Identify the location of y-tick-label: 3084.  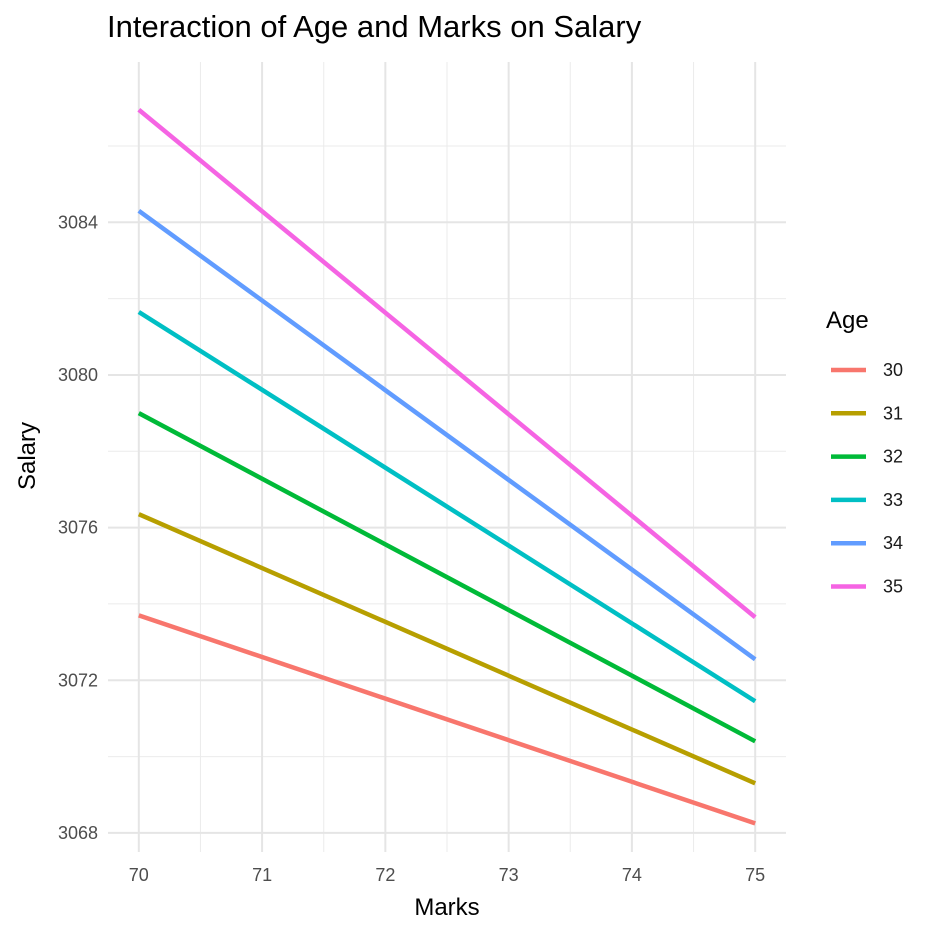
(78, 222).